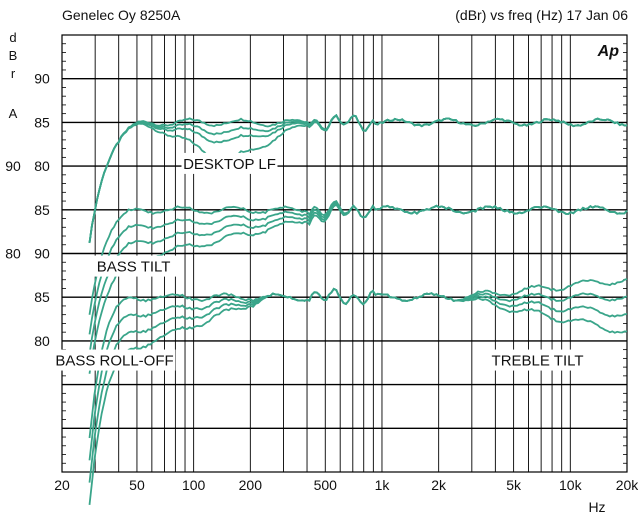  Describe the element at coordinates (62, 485) in the screenshot. I see `x-tick-label: 20` at that location.